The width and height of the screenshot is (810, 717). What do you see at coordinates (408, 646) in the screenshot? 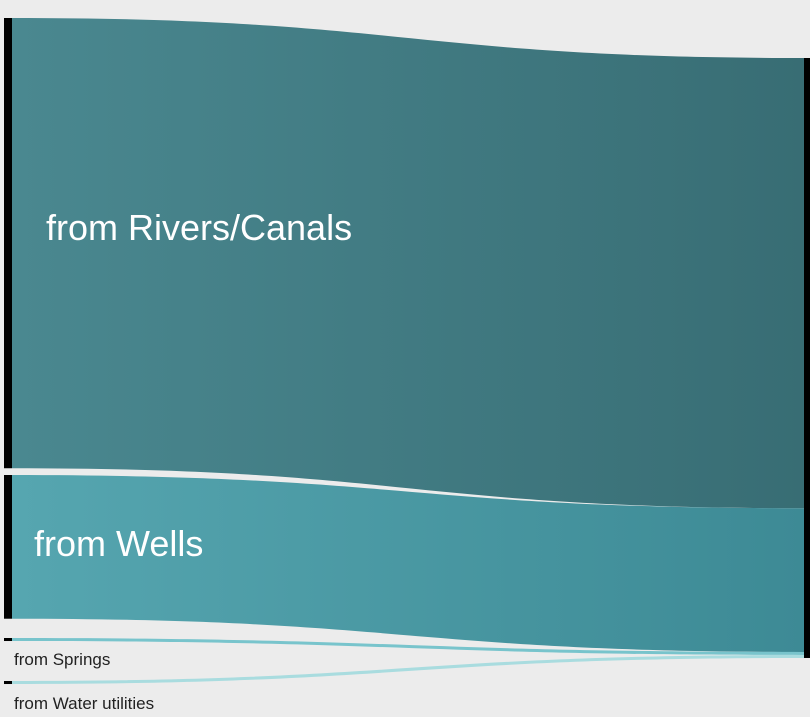
I see `link-springs` at bounding box center [408, 646].